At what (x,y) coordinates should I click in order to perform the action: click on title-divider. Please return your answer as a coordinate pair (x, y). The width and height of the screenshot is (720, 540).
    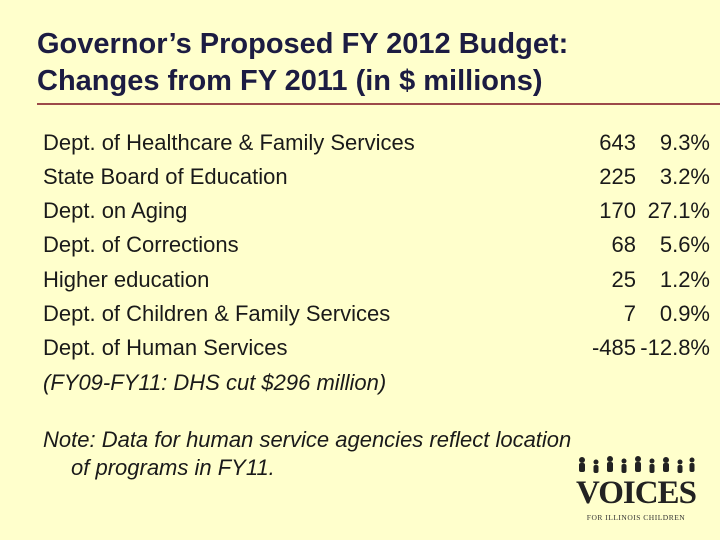
    Looking at the image, I should click on (378, 104).